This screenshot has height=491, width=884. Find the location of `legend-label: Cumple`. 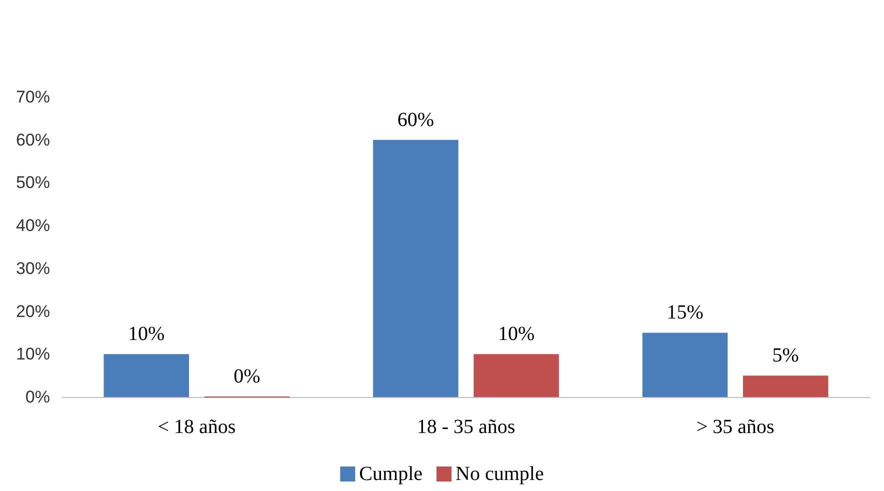

legend-label: Cumple is located at coordinates (391, 474).